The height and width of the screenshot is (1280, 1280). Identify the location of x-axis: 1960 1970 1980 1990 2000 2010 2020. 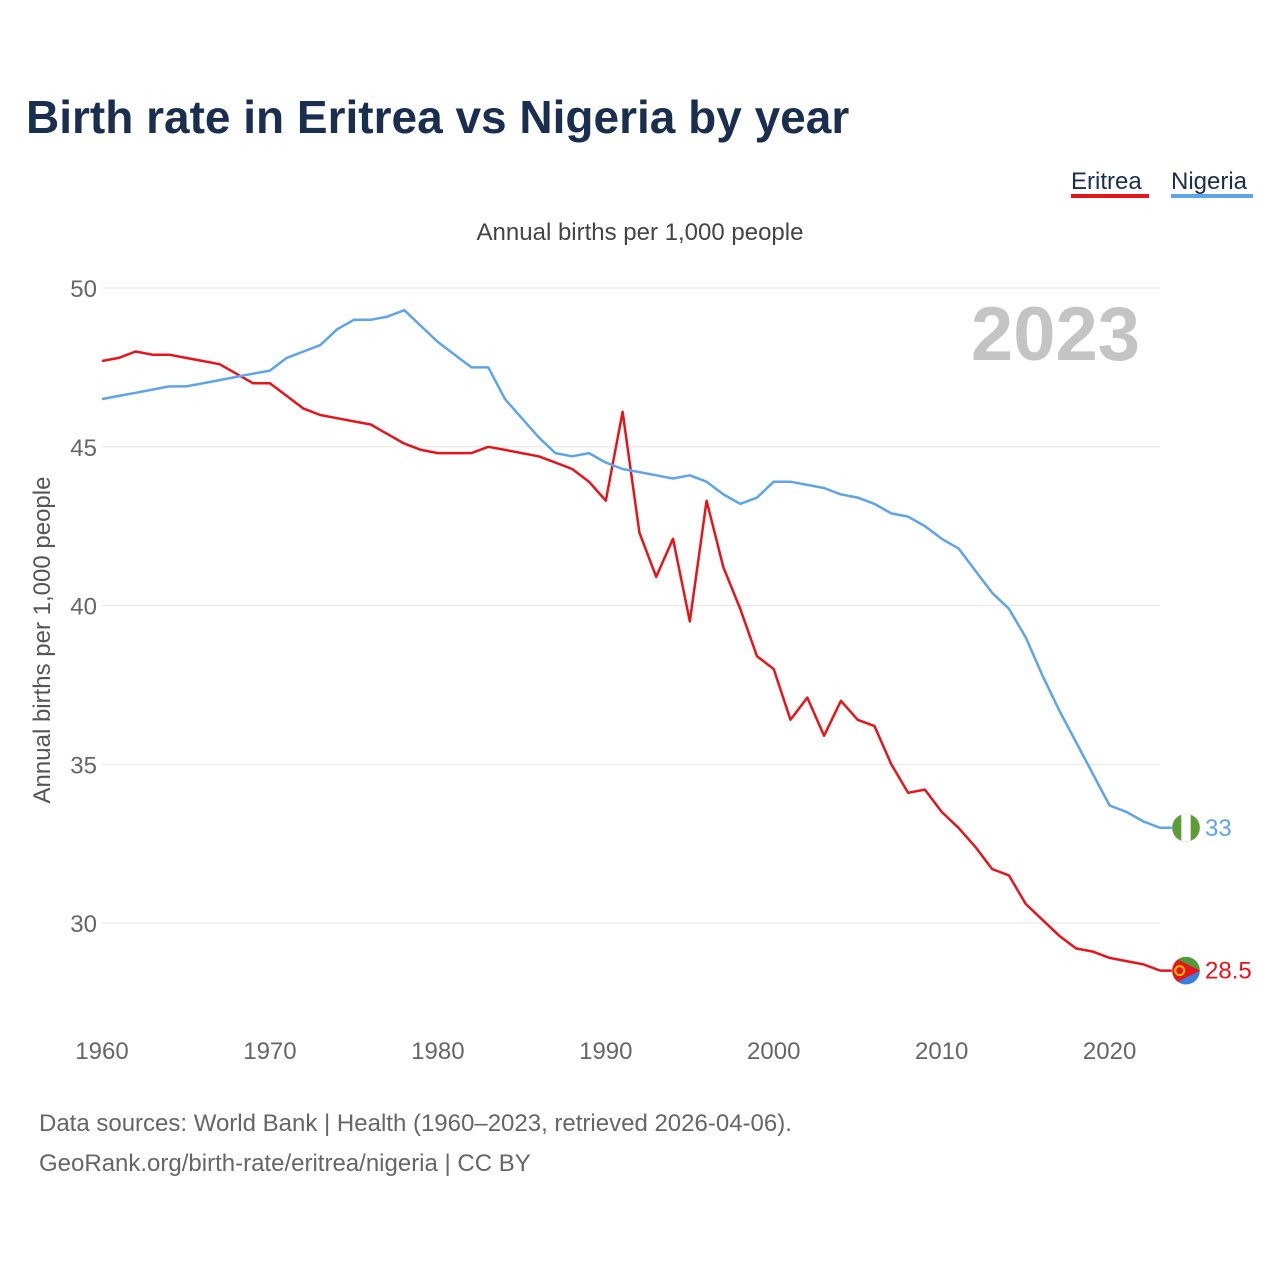
(605, 1051).